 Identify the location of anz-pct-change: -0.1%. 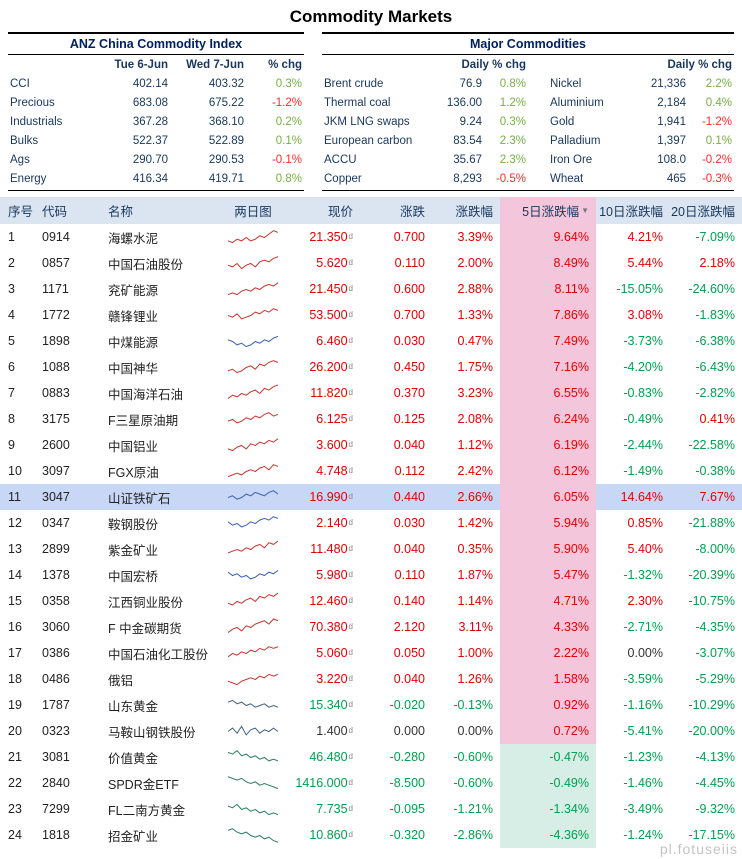
(286, 159).